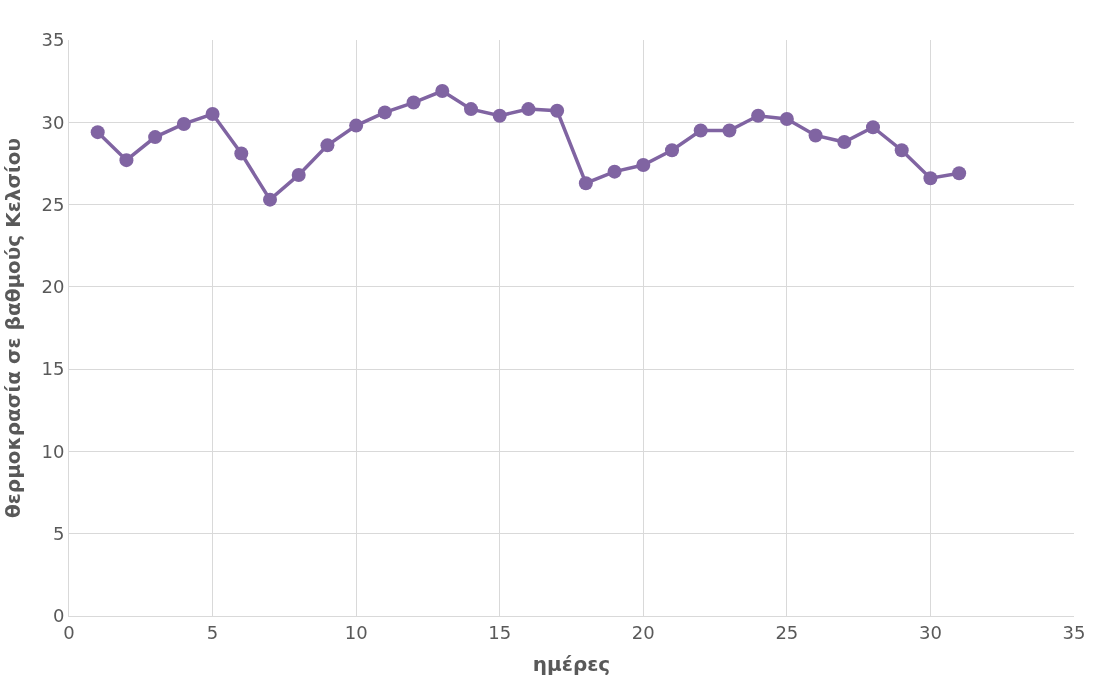  I want to click on y-tick-label: 0, so click(58, 616).